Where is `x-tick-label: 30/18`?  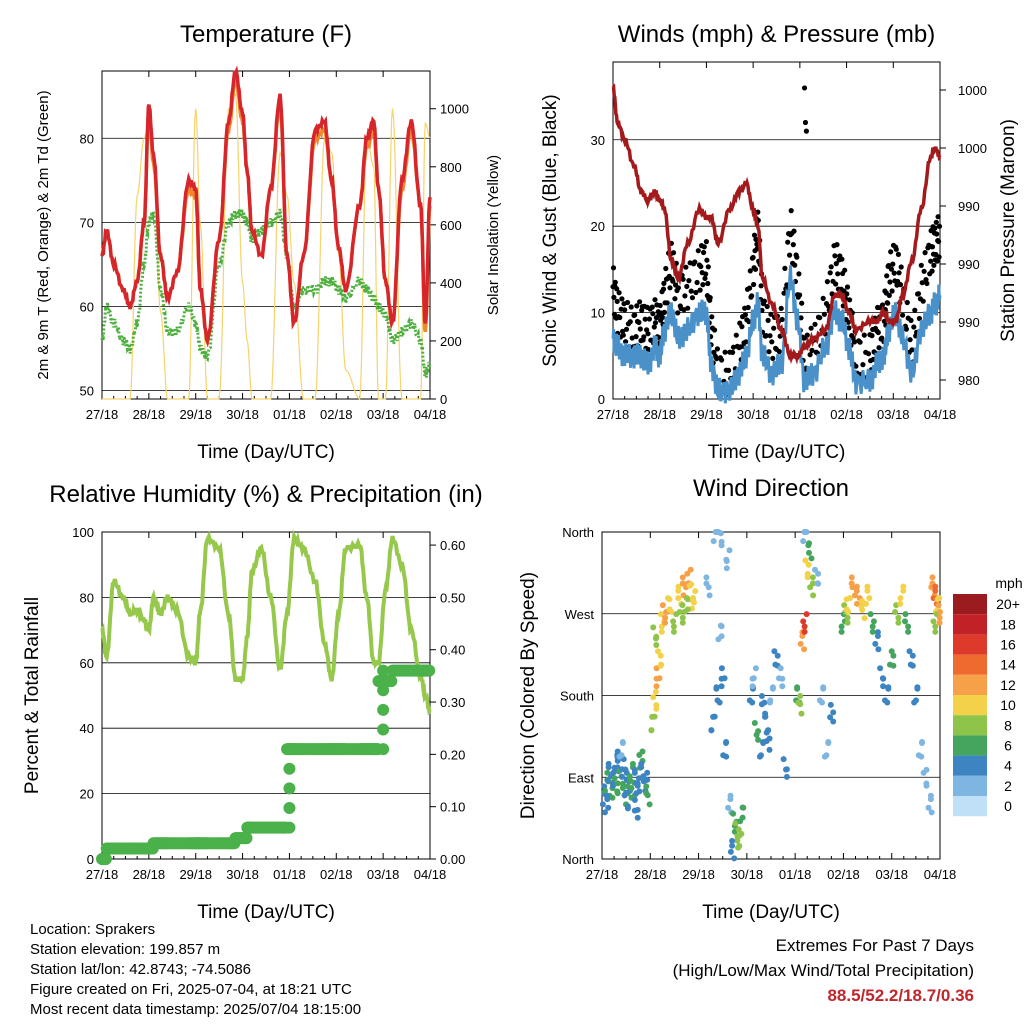
x-tick-label: 30/18 is located at coordinates (242, 874).